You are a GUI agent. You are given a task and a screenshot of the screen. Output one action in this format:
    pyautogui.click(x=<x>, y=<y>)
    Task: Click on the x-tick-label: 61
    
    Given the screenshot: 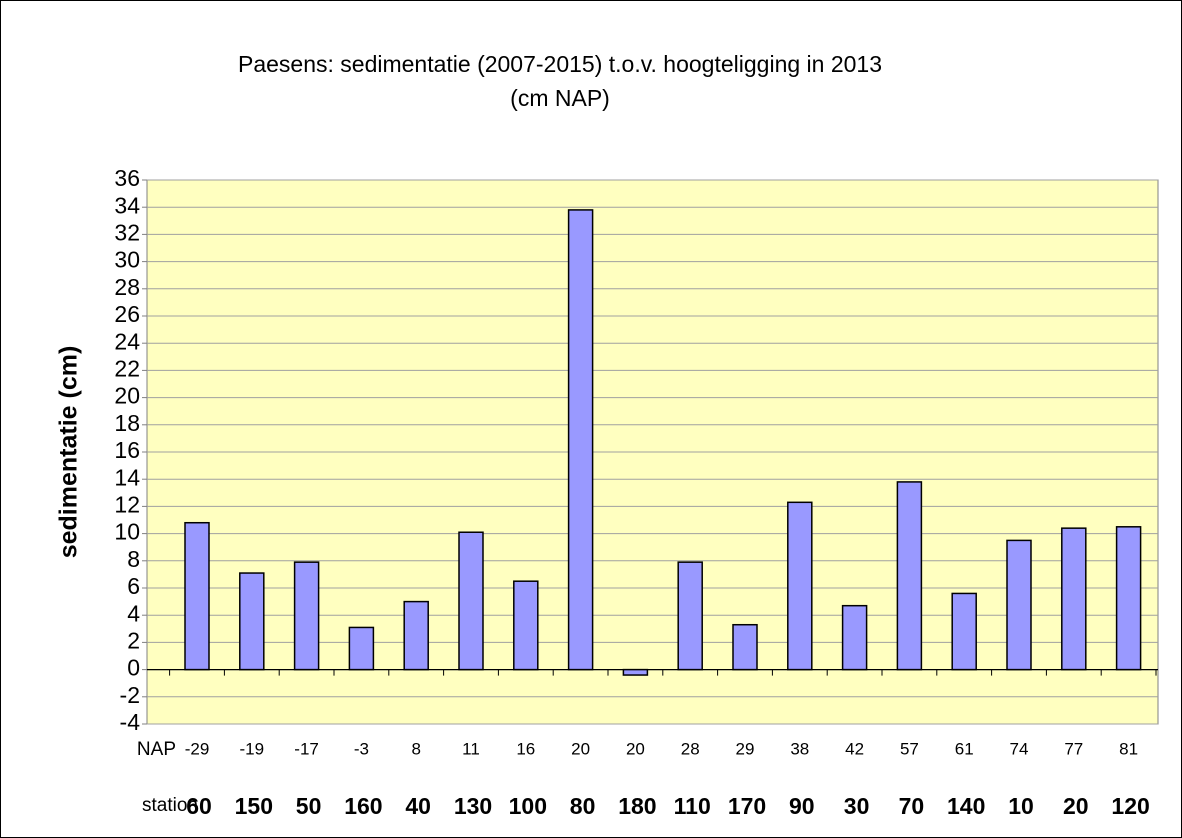 What is the action you would take?
    pyautogui.click(x=964, y=748)
    